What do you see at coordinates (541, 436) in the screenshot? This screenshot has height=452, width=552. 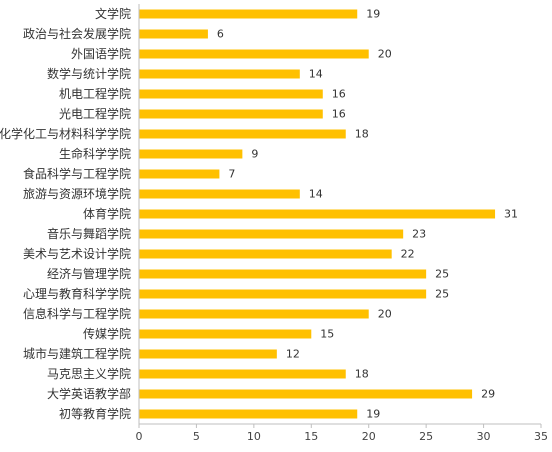 I see `x-tick-label: 35` at bounding box center [541, 436].